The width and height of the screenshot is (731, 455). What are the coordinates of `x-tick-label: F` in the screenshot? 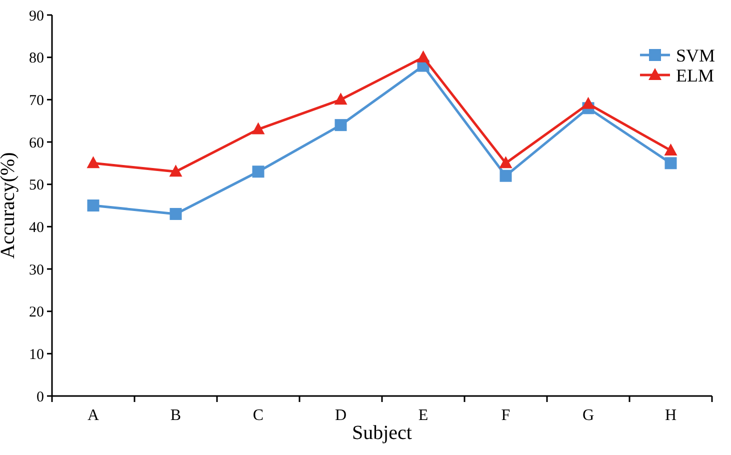 It's located at (505, 415).